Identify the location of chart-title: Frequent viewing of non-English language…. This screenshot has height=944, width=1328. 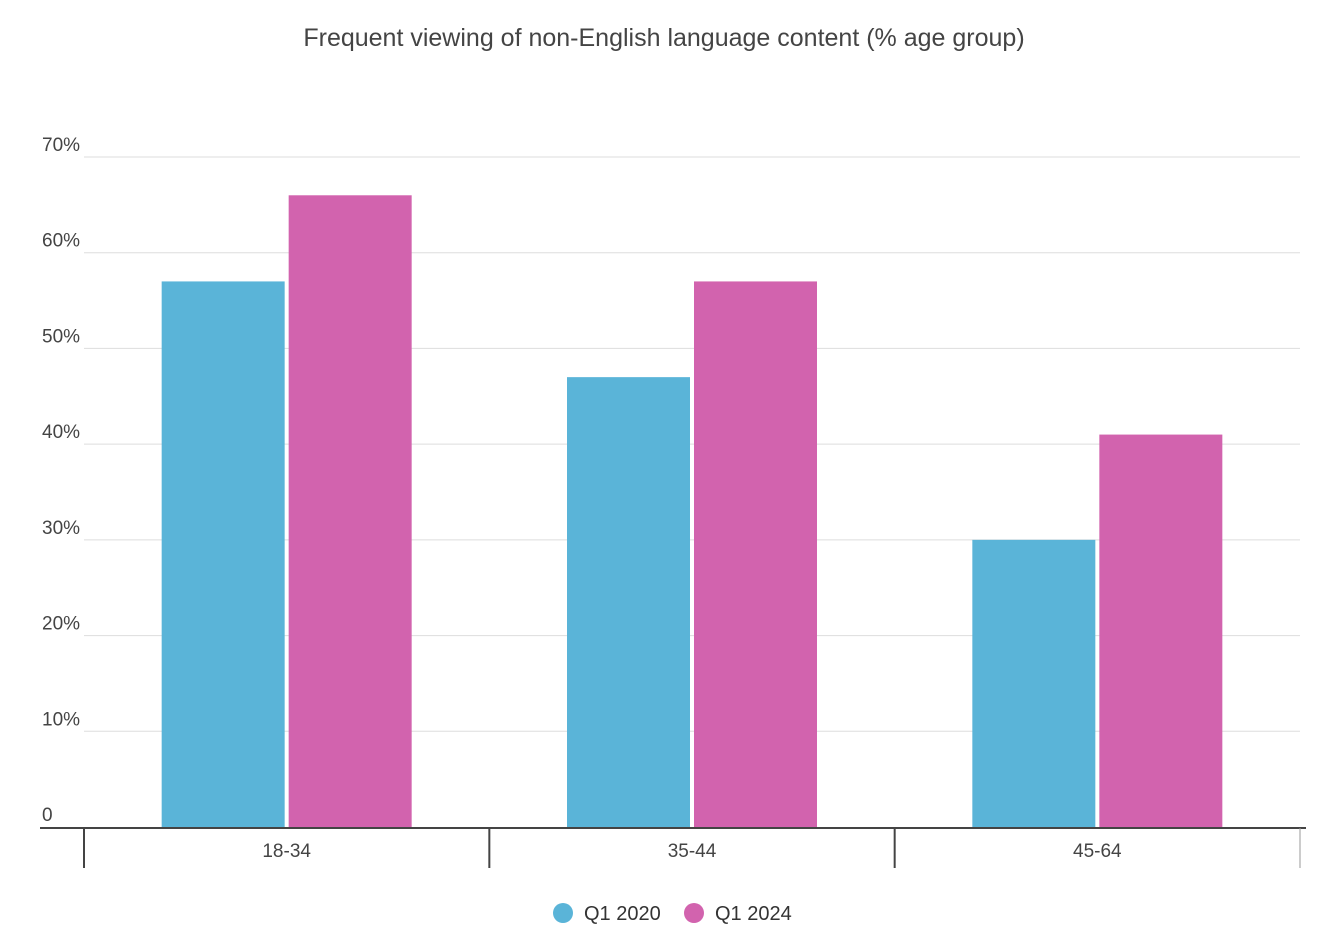
(664, 38).